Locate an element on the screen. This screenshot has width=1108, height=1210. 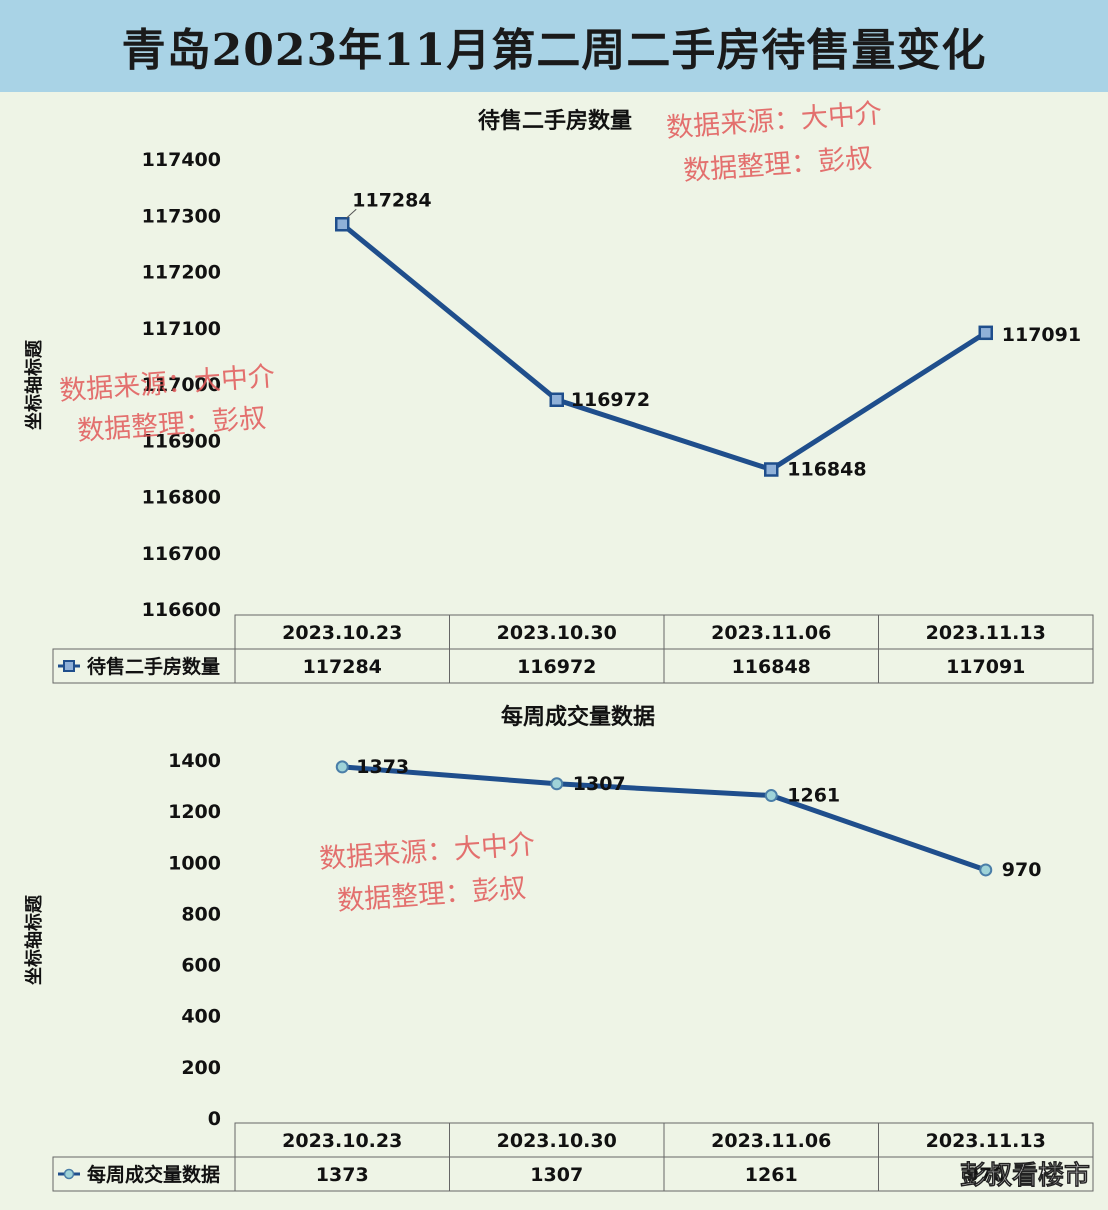
table-value-cell: 117091 is located at coordinates (985, 667).